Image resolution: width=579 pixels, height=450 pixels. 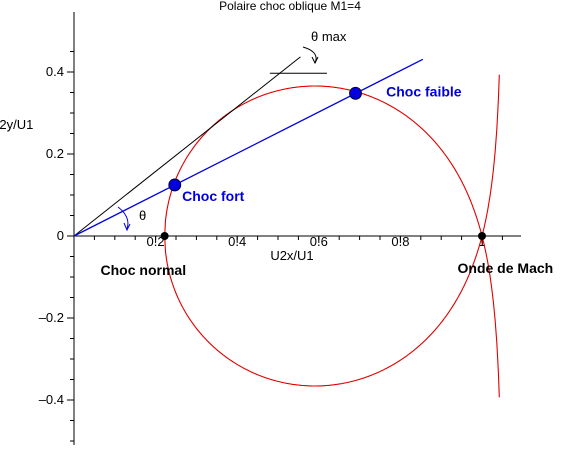 What do you see at coordinates (506, 268) in the screenshot?
I see `annotation-label: Onde de Mach` at bounding box center [506, 268].